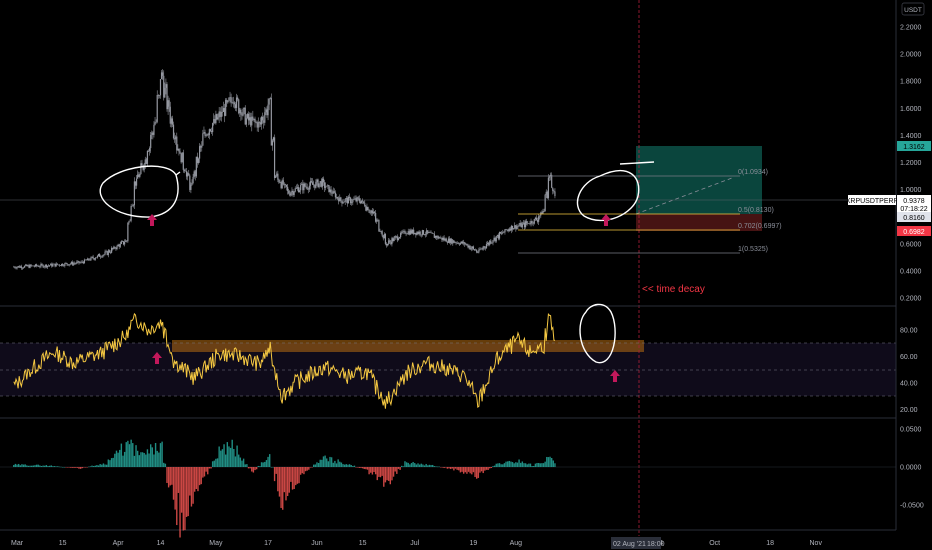 The image size is (932, 550). I want to click on price-tick-label: 0.6000, so click(911, 244).